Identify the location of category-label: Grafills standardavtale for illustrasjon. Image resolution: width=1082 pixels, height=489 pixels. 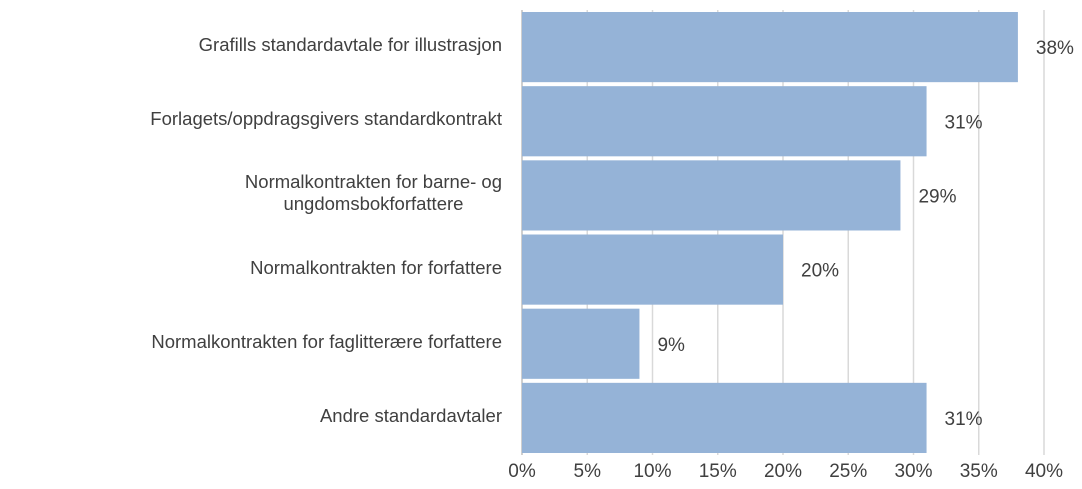
(350, 45).